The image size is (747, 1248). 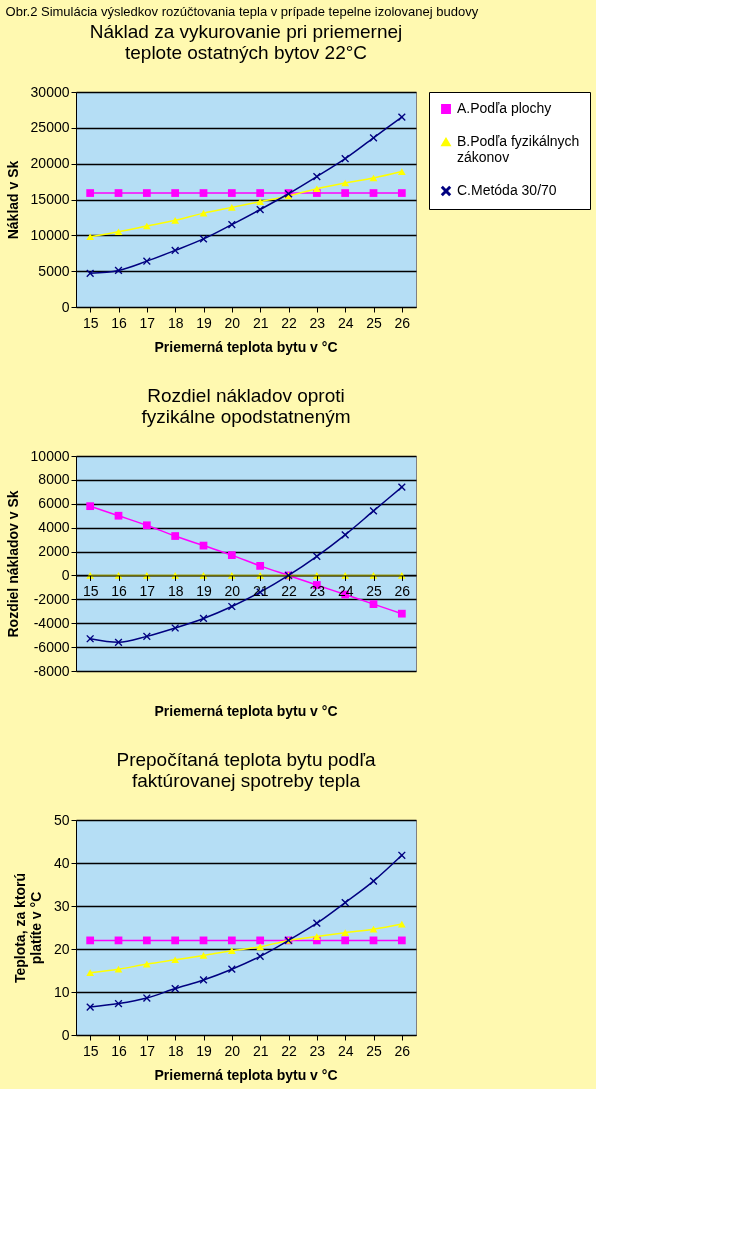 I want to click on y-tick-label: -4000, so click(x=51, y=622).